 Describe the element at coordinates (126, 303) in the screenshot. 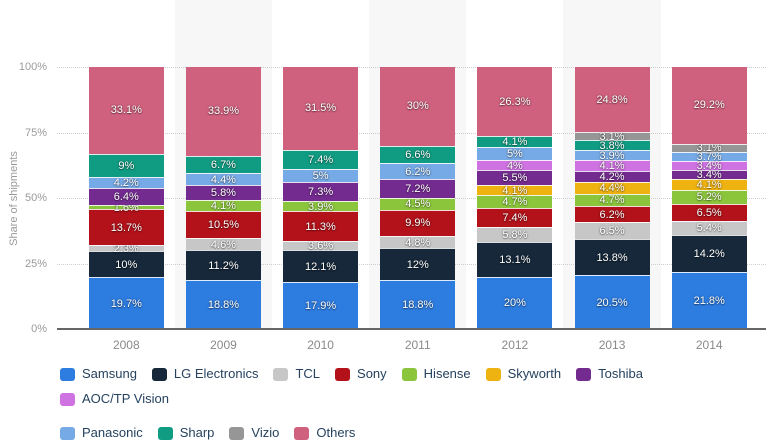

I see `segment-samsung-2008: 19.7%` at that location.